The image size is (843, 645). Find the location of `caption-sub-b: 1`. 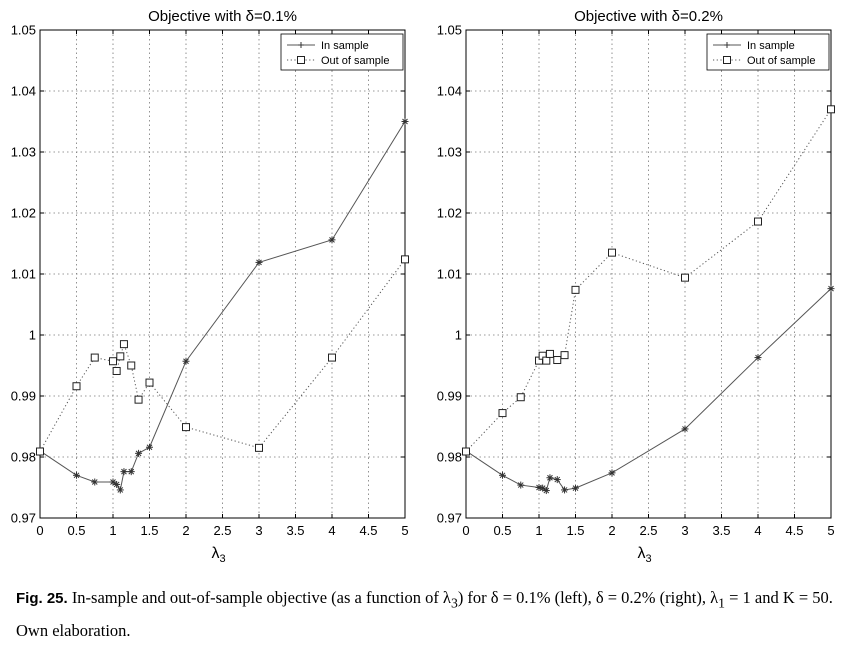

caption-sub-b: 1 is located at coordinates (721, 603).